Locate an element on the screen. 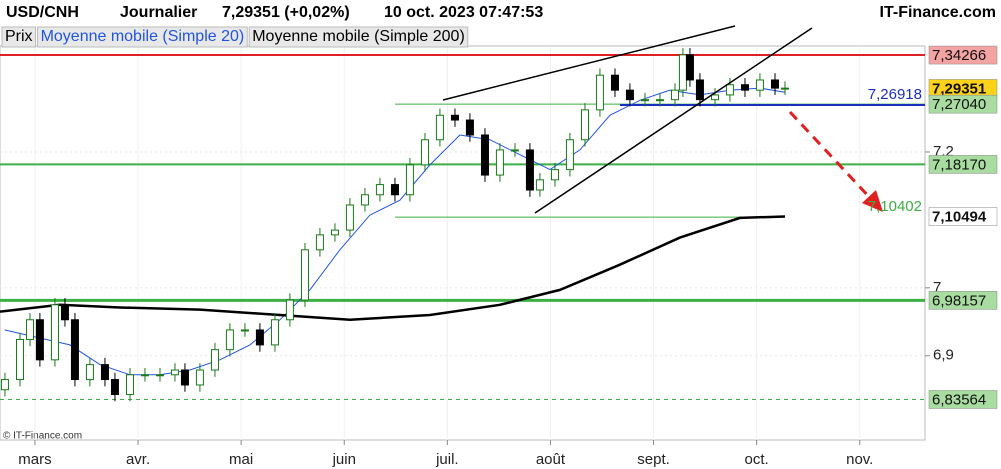 This screenshot has height=469, width=1001. y-tick-label: 7 is located at coordinates (937, 287).